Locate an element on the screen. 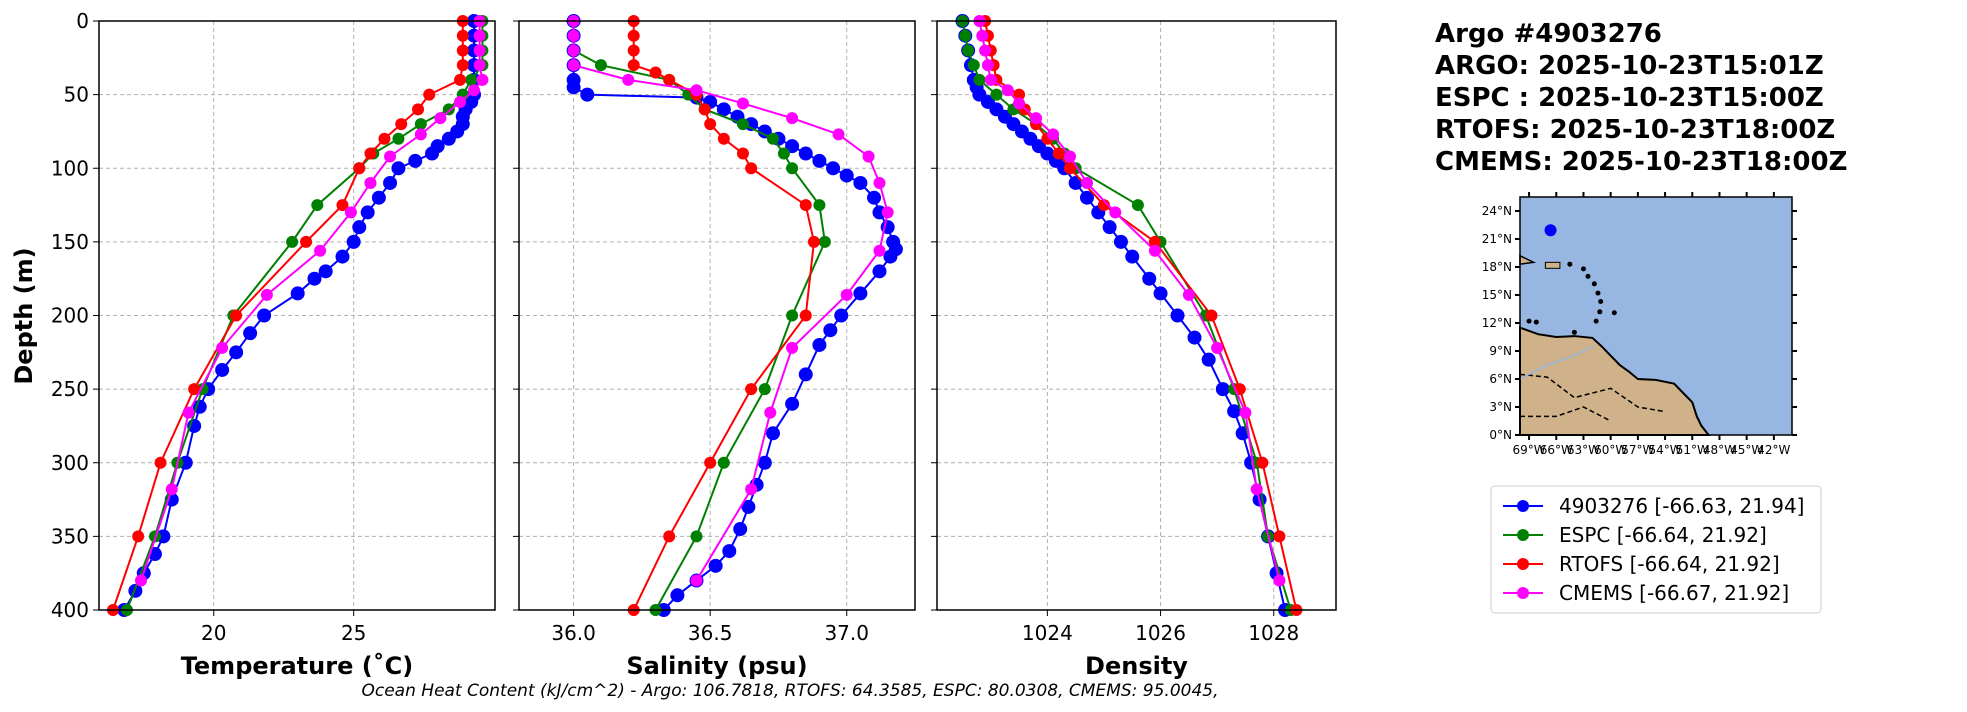 The width and height of the screenshot is (1967, 712). title-line: Argo #4903276 is located at coordinates (1548, 34).